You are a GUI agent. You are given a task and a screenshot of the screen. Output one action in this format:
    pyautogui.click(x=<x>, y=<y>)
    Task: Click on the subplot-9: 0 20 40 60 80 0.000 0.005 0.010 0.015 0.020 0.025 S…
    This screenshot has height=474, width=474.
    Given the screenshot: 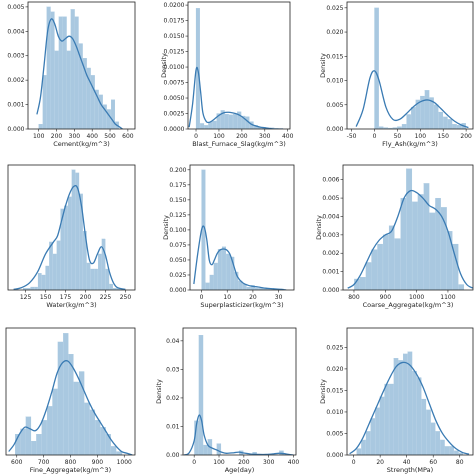 What is the action you would take?
    pyautogui.click(x=396, y=400)
    